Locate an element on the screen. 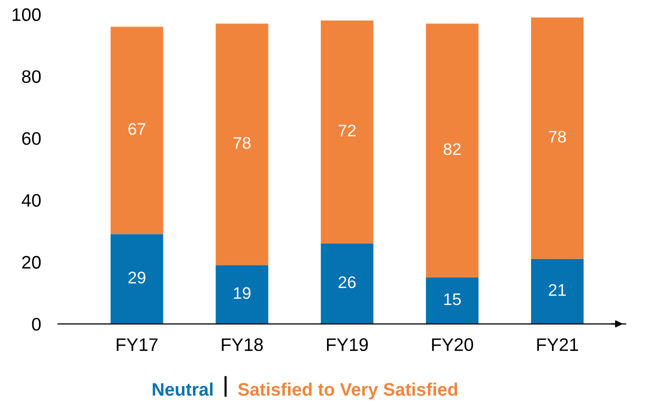 This screenshot has width=645, height=410. data-label: 29 is located at coordinates (137, 278).